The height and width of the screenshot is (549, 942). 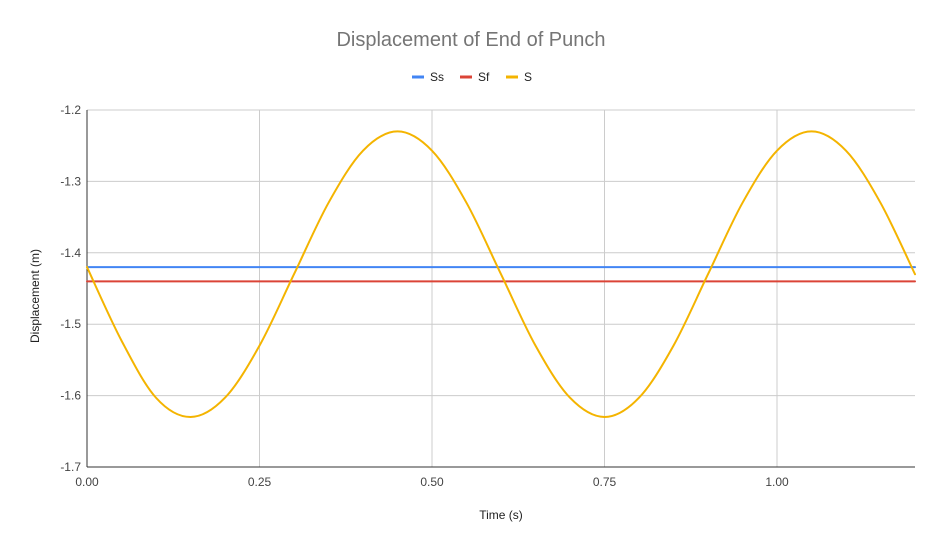 What do you see at coordinates (70, 181) in the screenshot?
I see `y-tick-label: -1.3` at bounding box center [70, 181].